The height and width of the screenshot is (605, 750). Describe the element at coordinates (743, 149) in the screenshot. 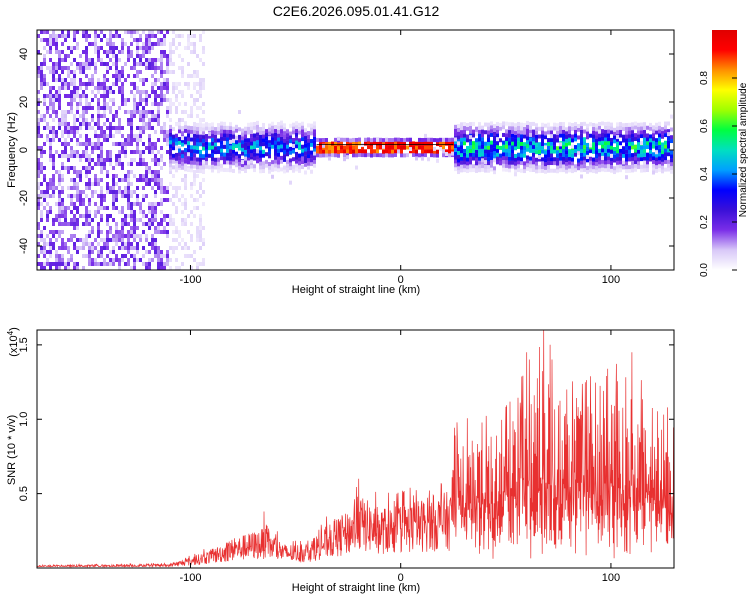

I see `colorbar-label: Normalized spectral amplitude` at that location.